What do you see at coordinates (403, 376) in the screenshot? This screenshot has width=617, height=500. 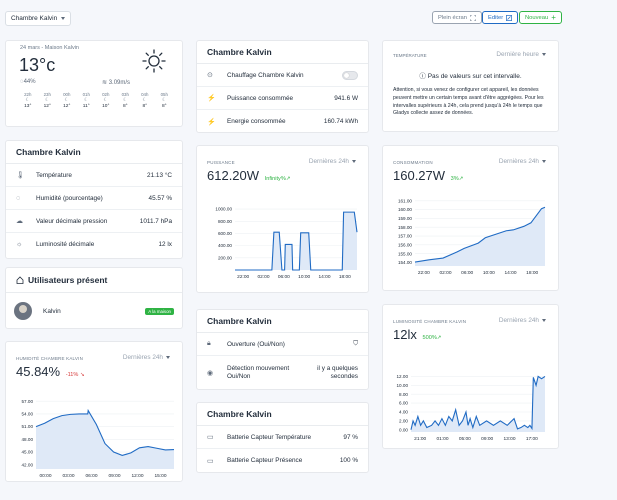 I see `y-tick-label: 12.00` at bounding box center [403, 376].